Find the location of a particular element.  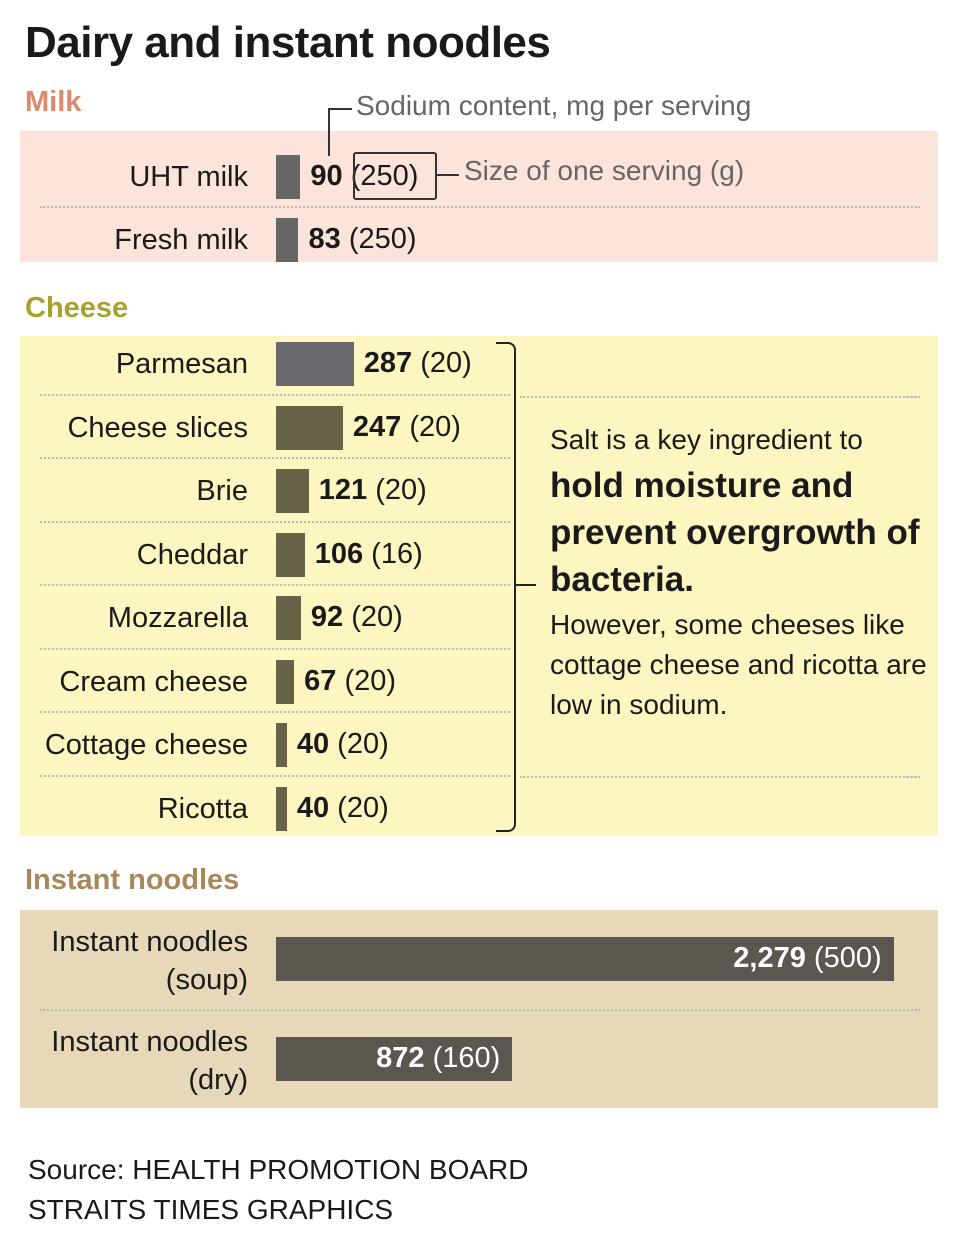

value-label: 67 (20) is located at coordinates (350, 681).